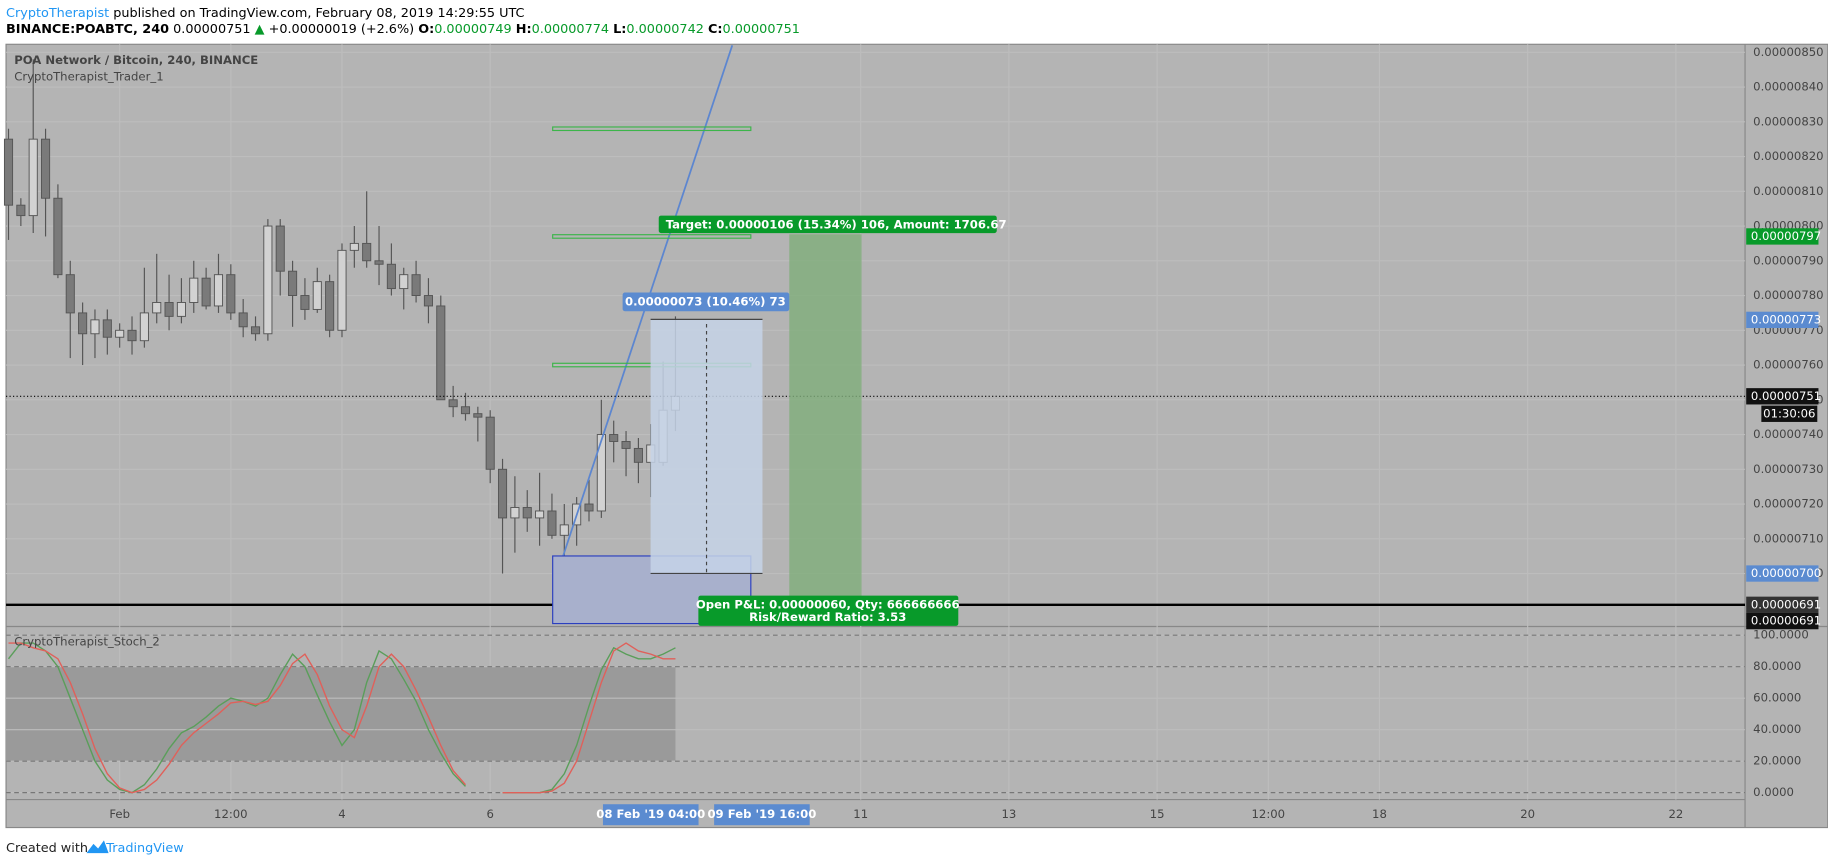 This screenshot has width=1828, height=866. I want to click on price-label: 0.00000773, so click(1783, 320).